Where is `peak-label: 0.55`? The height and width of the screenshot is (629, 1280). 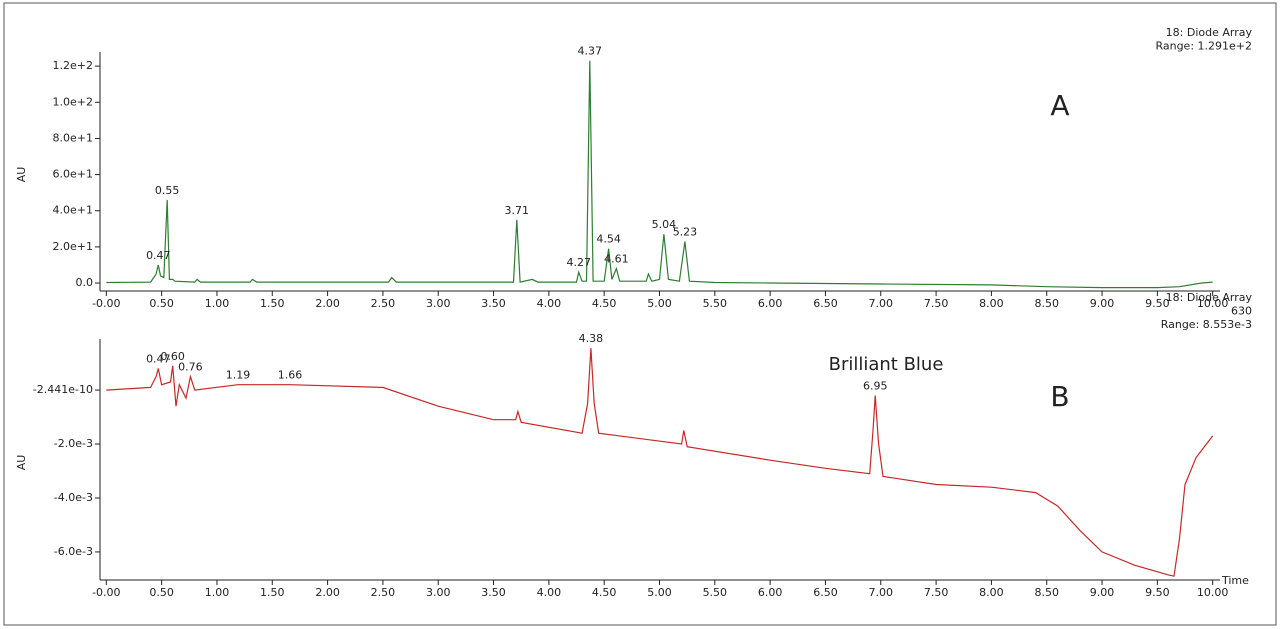 peak-label: 0.55 is located at coordinates (167, 190).